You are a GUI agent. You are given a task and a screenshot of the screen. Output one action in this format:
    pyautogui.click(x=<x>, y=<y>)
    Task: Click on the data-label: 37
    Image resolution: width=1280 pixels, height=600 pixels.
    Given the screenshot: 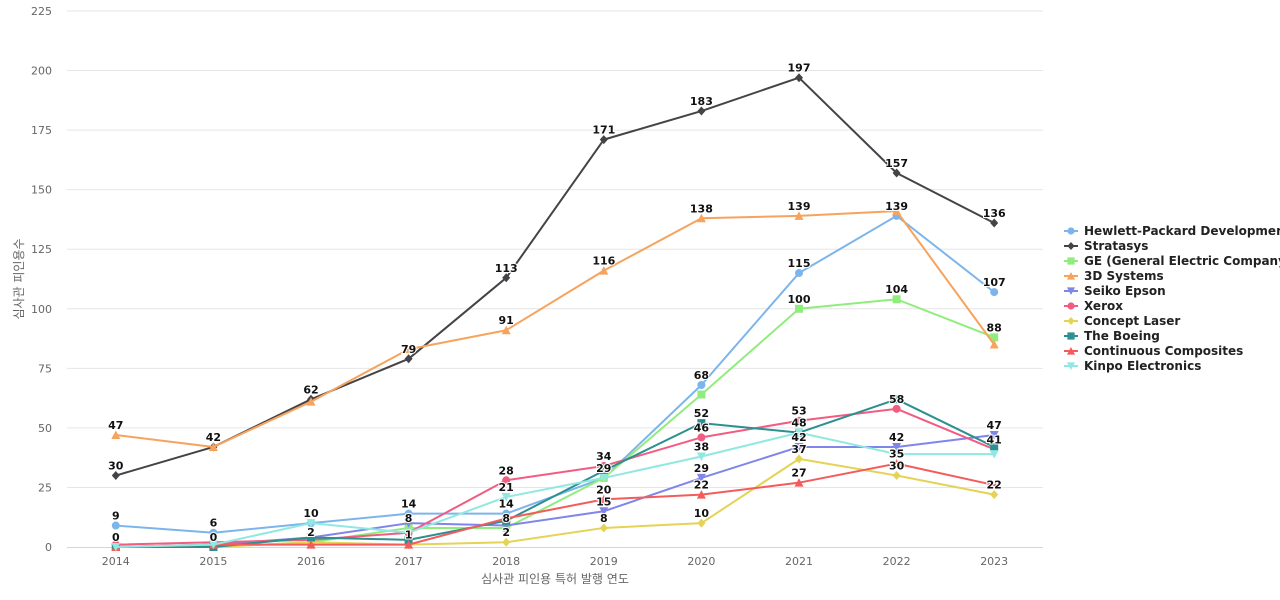 What is the action you would take?
    pyautogui.click(x=798, y=449)
    